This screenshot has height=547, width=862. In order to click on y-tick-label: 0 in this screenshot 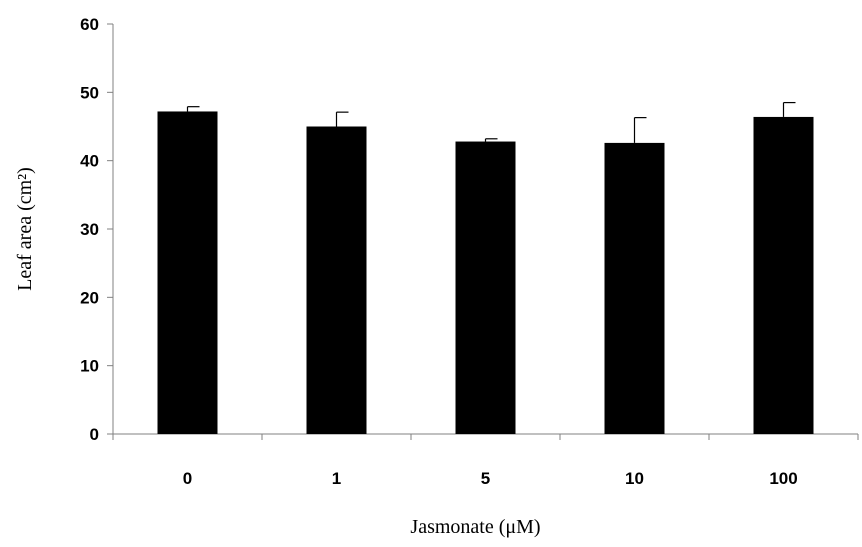, I will do `click(94, 434)`.